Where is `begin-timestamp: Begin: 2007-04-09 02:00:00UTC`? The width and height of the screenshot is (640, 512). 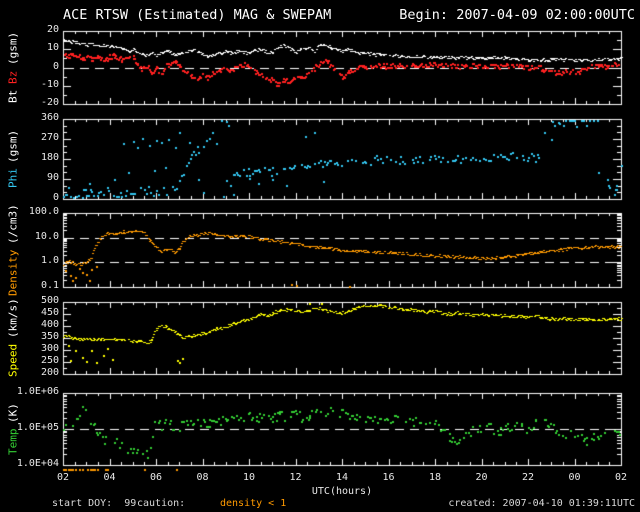
begin-timestamp: Begin: 2007-04-09 02:00:00UTC is located at coordinates (517, 15).